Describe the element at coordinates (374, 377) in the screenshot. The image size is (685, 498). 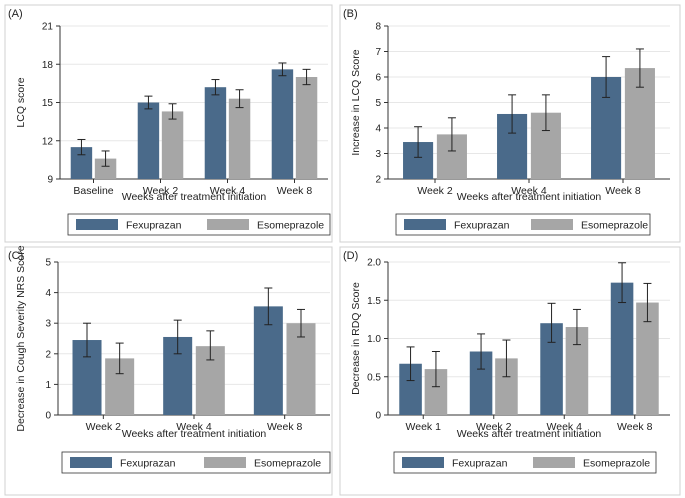
I see `y-tick-label: 0.5` at that location.